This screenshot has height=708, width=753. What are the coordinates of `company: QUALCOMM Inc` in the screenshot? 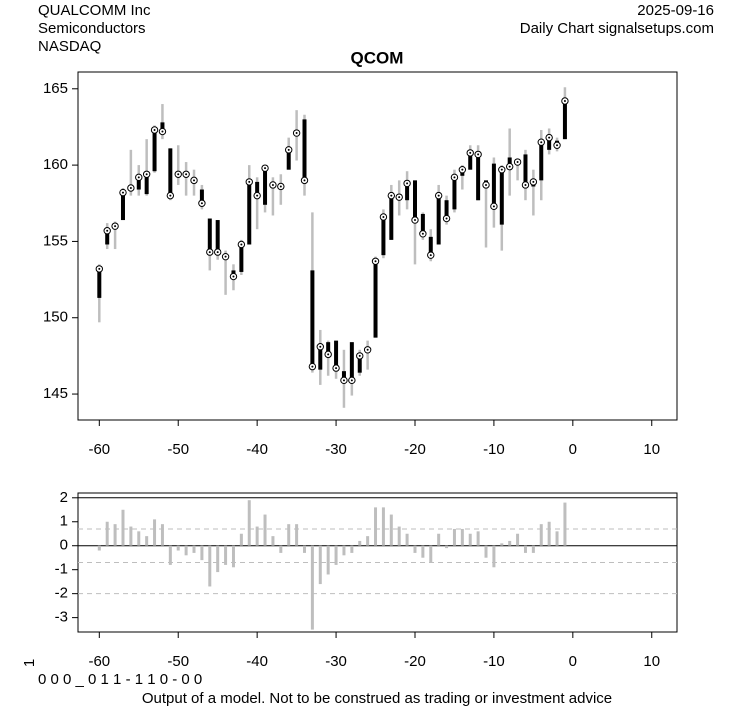 It's located at (94, 10).